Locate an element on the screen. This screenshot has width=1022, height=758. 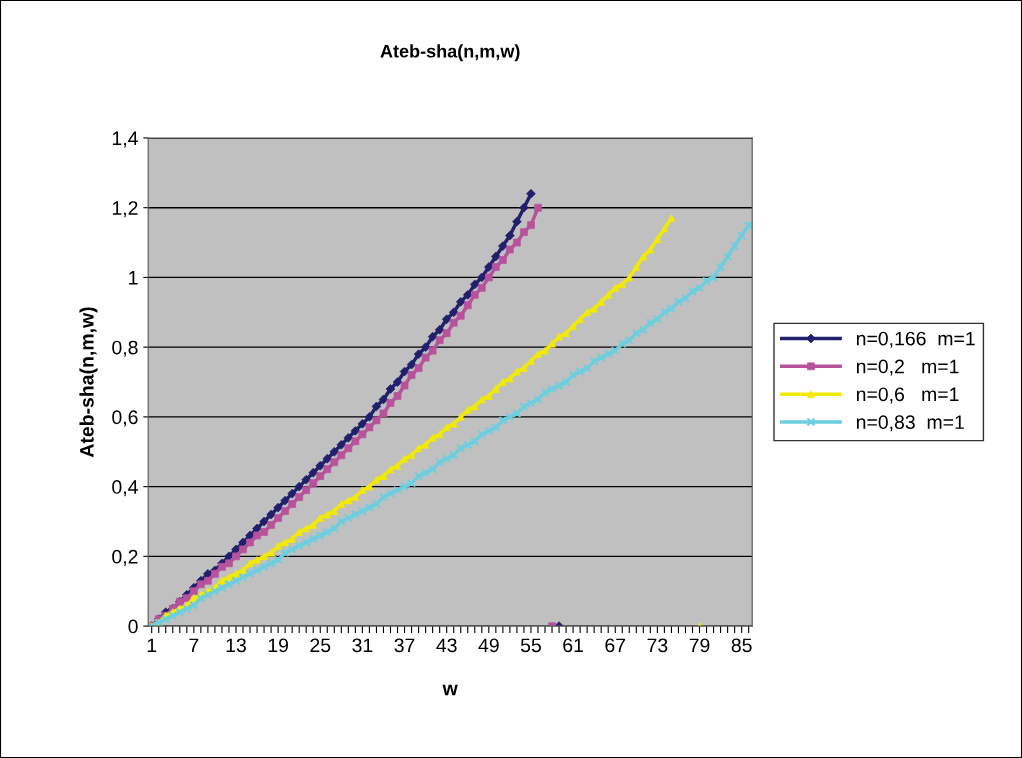
y-tick-label: 0,6 is located at coordinates (125, 418).